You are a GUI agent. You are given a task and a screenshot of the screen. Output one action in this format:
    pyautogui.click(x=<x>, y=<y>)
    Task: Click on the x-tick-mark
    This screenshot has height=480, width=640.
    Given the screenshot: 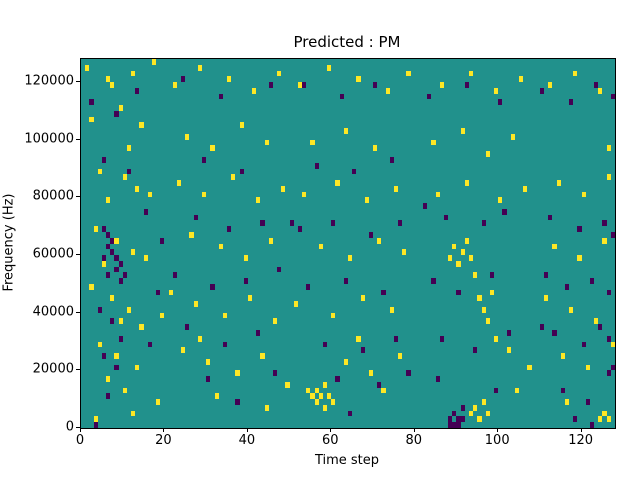 What is the action you would take?
    pyautogui.click(x=498, y=430)
    